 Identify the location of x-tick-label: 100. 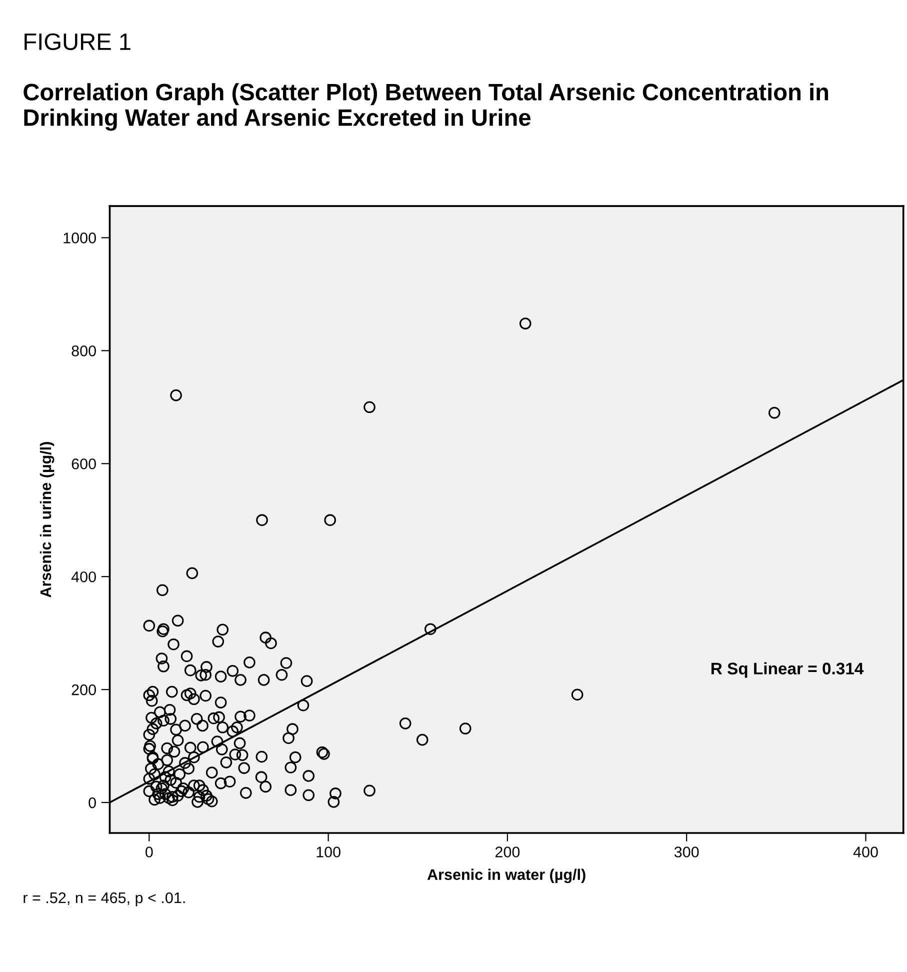
(328, 852).